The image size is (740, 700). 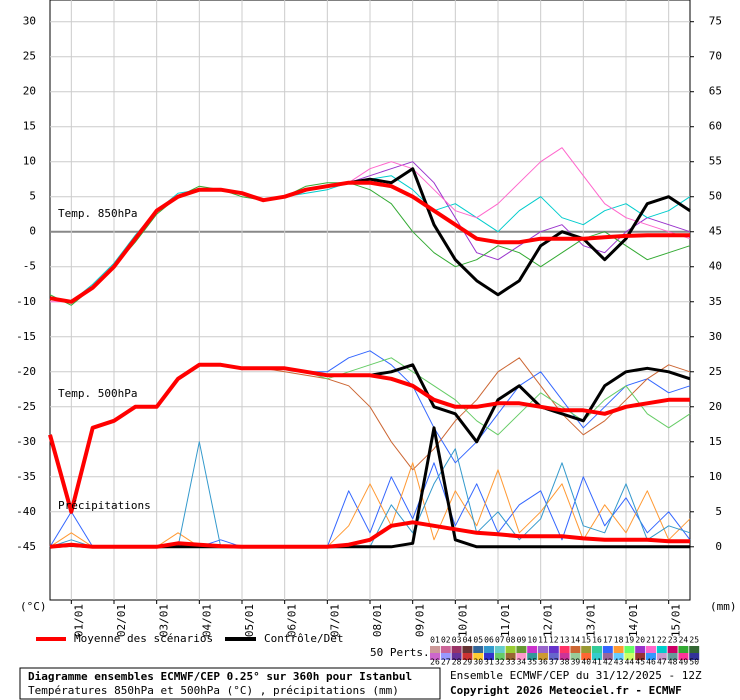 What do you see at coordinates (673, 640) in the screenshot?
I see `member-label: 23` at bounding box center [673, 640].